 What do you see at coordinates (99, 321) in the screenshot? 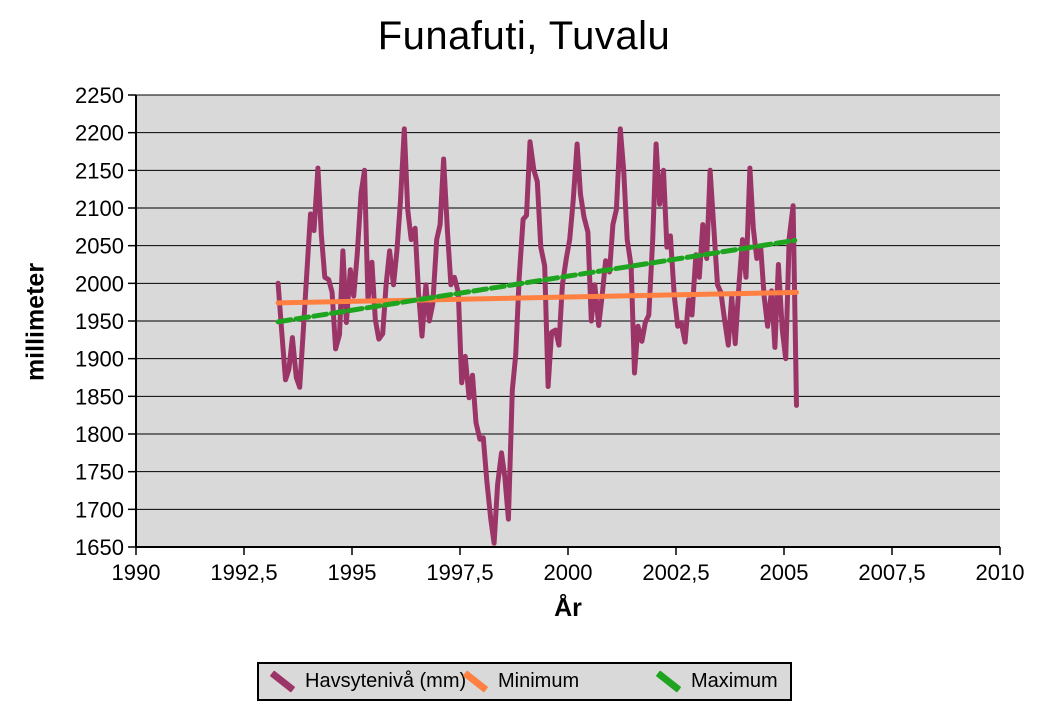
I see `y-tick-label: 1950` at bounding box center [99, 321].